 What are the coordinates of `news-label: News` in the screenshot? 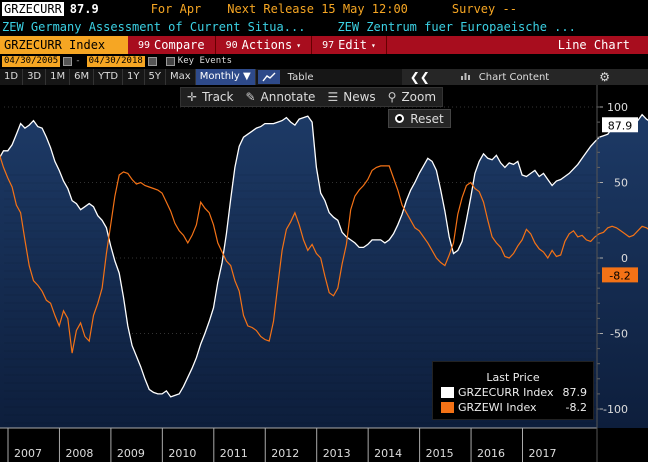 It's located at (359, 97).